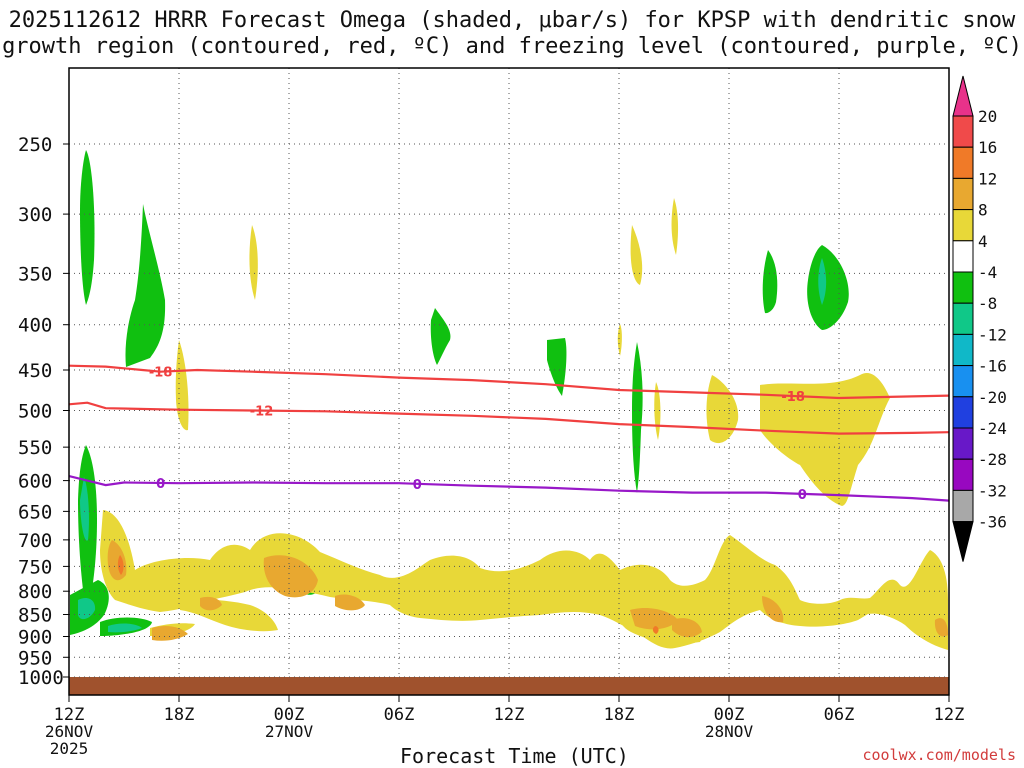 Image resolution: width=1024 pixels, height=768 pixels. Describe the element at coordinates (509, 488) in the screenshot. I see `freezing-level-line` at that location.